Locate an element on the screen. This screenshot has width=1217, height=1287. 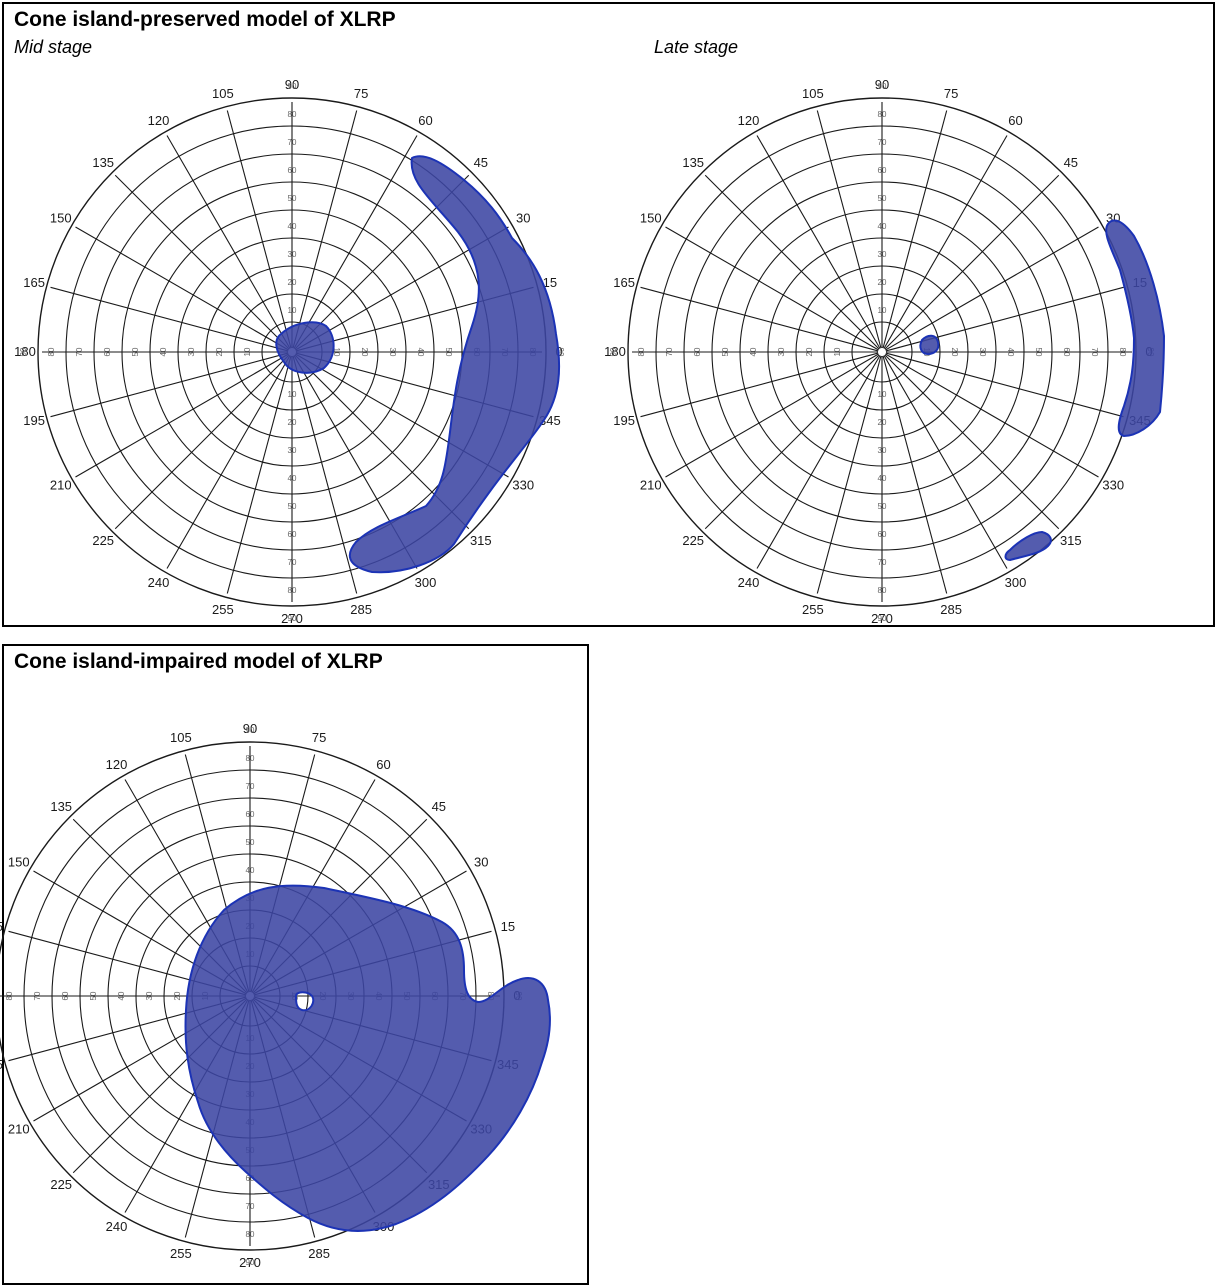
angle-label: 135 is located at coordinates (61, 806).